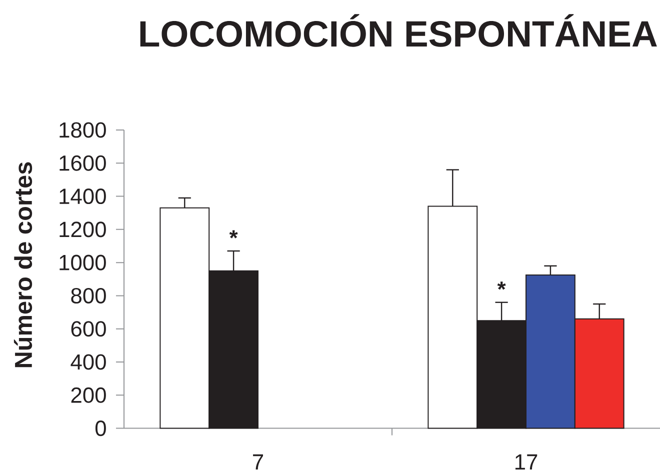 The image size is (660, 473). What do you see at coordinates (88, 362) in the screenshot?
I see `y-tick-label: 400` at bounding box center [88, 362].